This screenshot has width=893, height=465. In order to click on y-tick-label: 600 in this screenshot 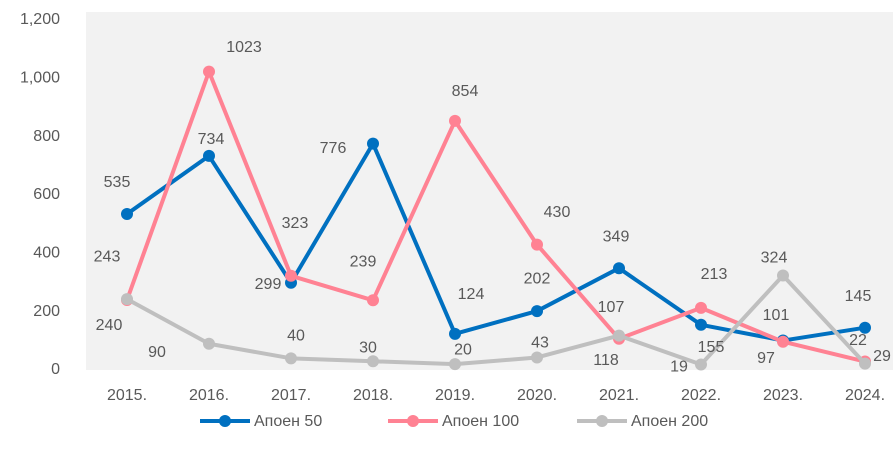, I will do `click(46, 194)`.